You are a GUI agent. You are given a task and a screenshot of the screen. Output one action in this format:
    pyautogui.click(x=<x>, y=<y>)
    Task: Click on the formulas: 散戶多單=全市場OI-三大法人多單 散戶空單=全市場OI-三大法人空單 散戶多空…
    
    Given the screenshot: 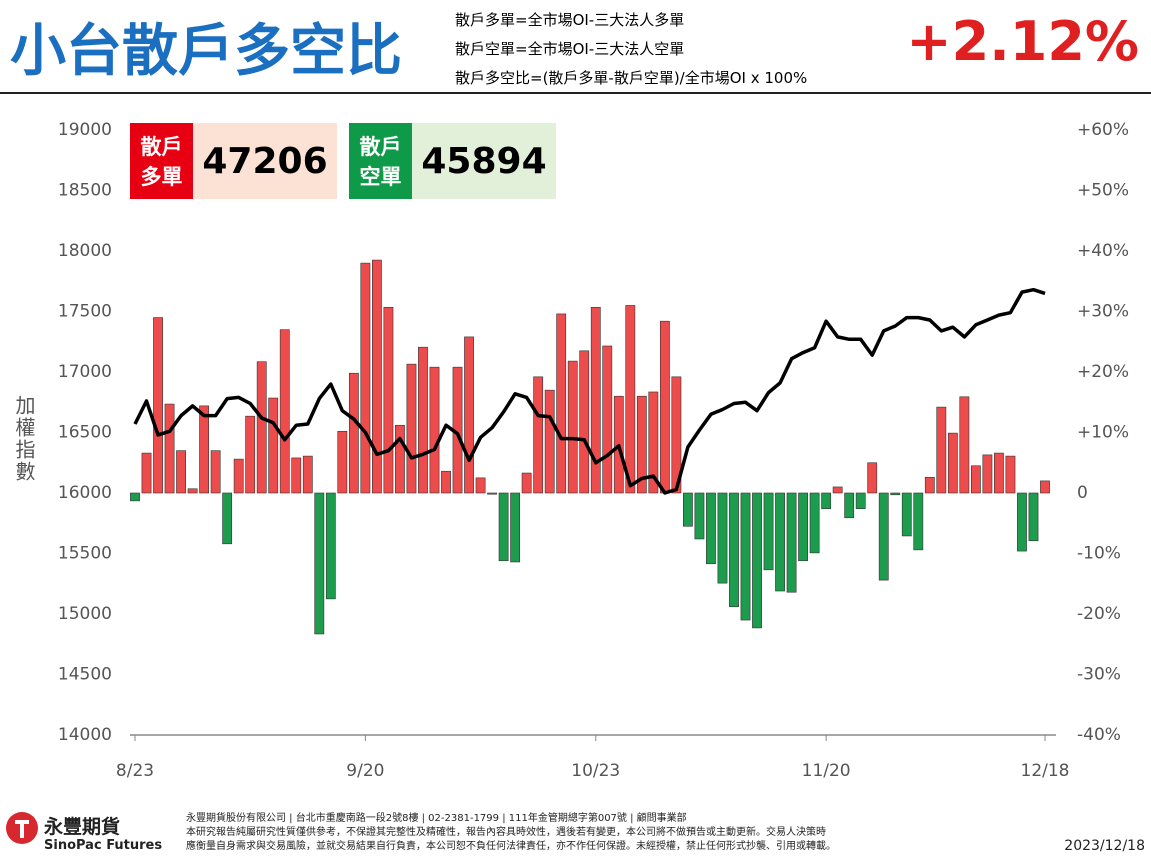 What is the action you would take?
    pyautogui.click(x=631, y=49)
    